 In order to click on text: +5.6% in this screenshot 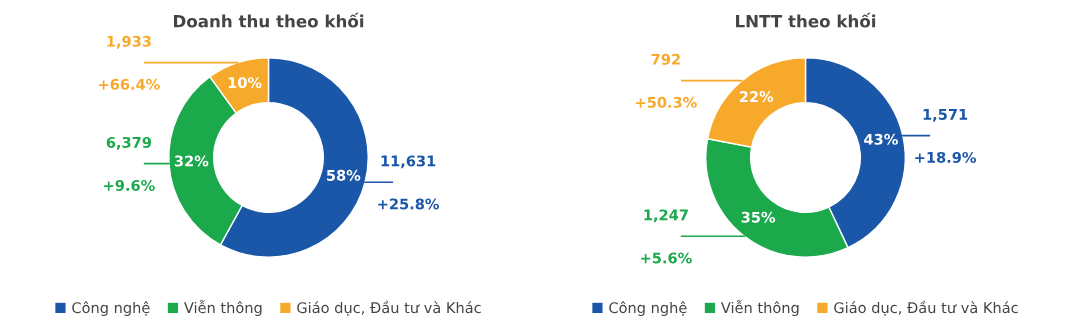, I will do `click(666, 258)`.